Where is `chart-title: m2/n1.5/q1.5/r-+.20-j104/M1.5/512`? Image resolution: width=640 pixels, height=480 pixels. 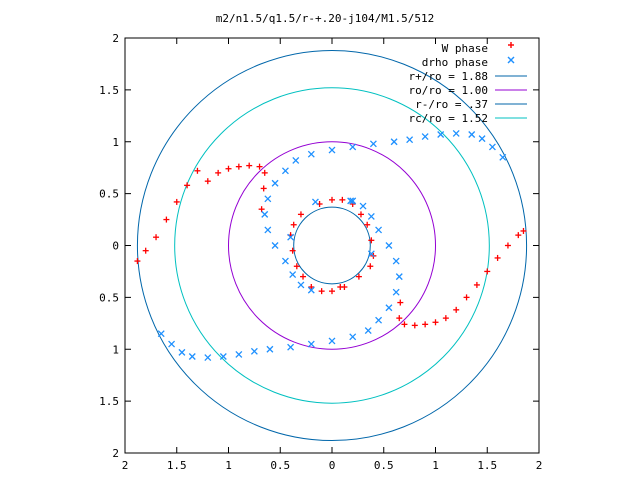 chart-title: m2/n1.5/q1.5/r-+.20-j104/M1.5/512 is located at coordinates (325, 18).